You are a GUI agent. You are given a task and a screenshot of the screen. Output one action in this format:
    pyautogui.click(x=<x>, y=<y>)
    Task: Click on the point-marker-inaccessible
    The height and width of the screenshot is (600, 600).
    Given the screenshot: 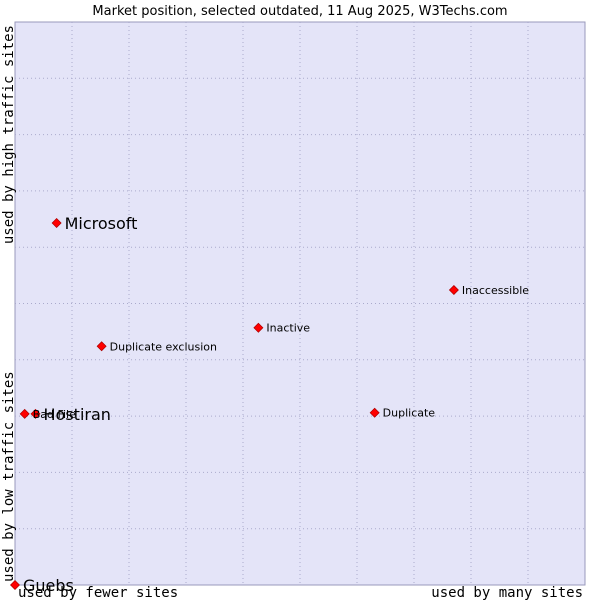 What is the action you would take?
    pyautogui.click(x=453, y=289)
    